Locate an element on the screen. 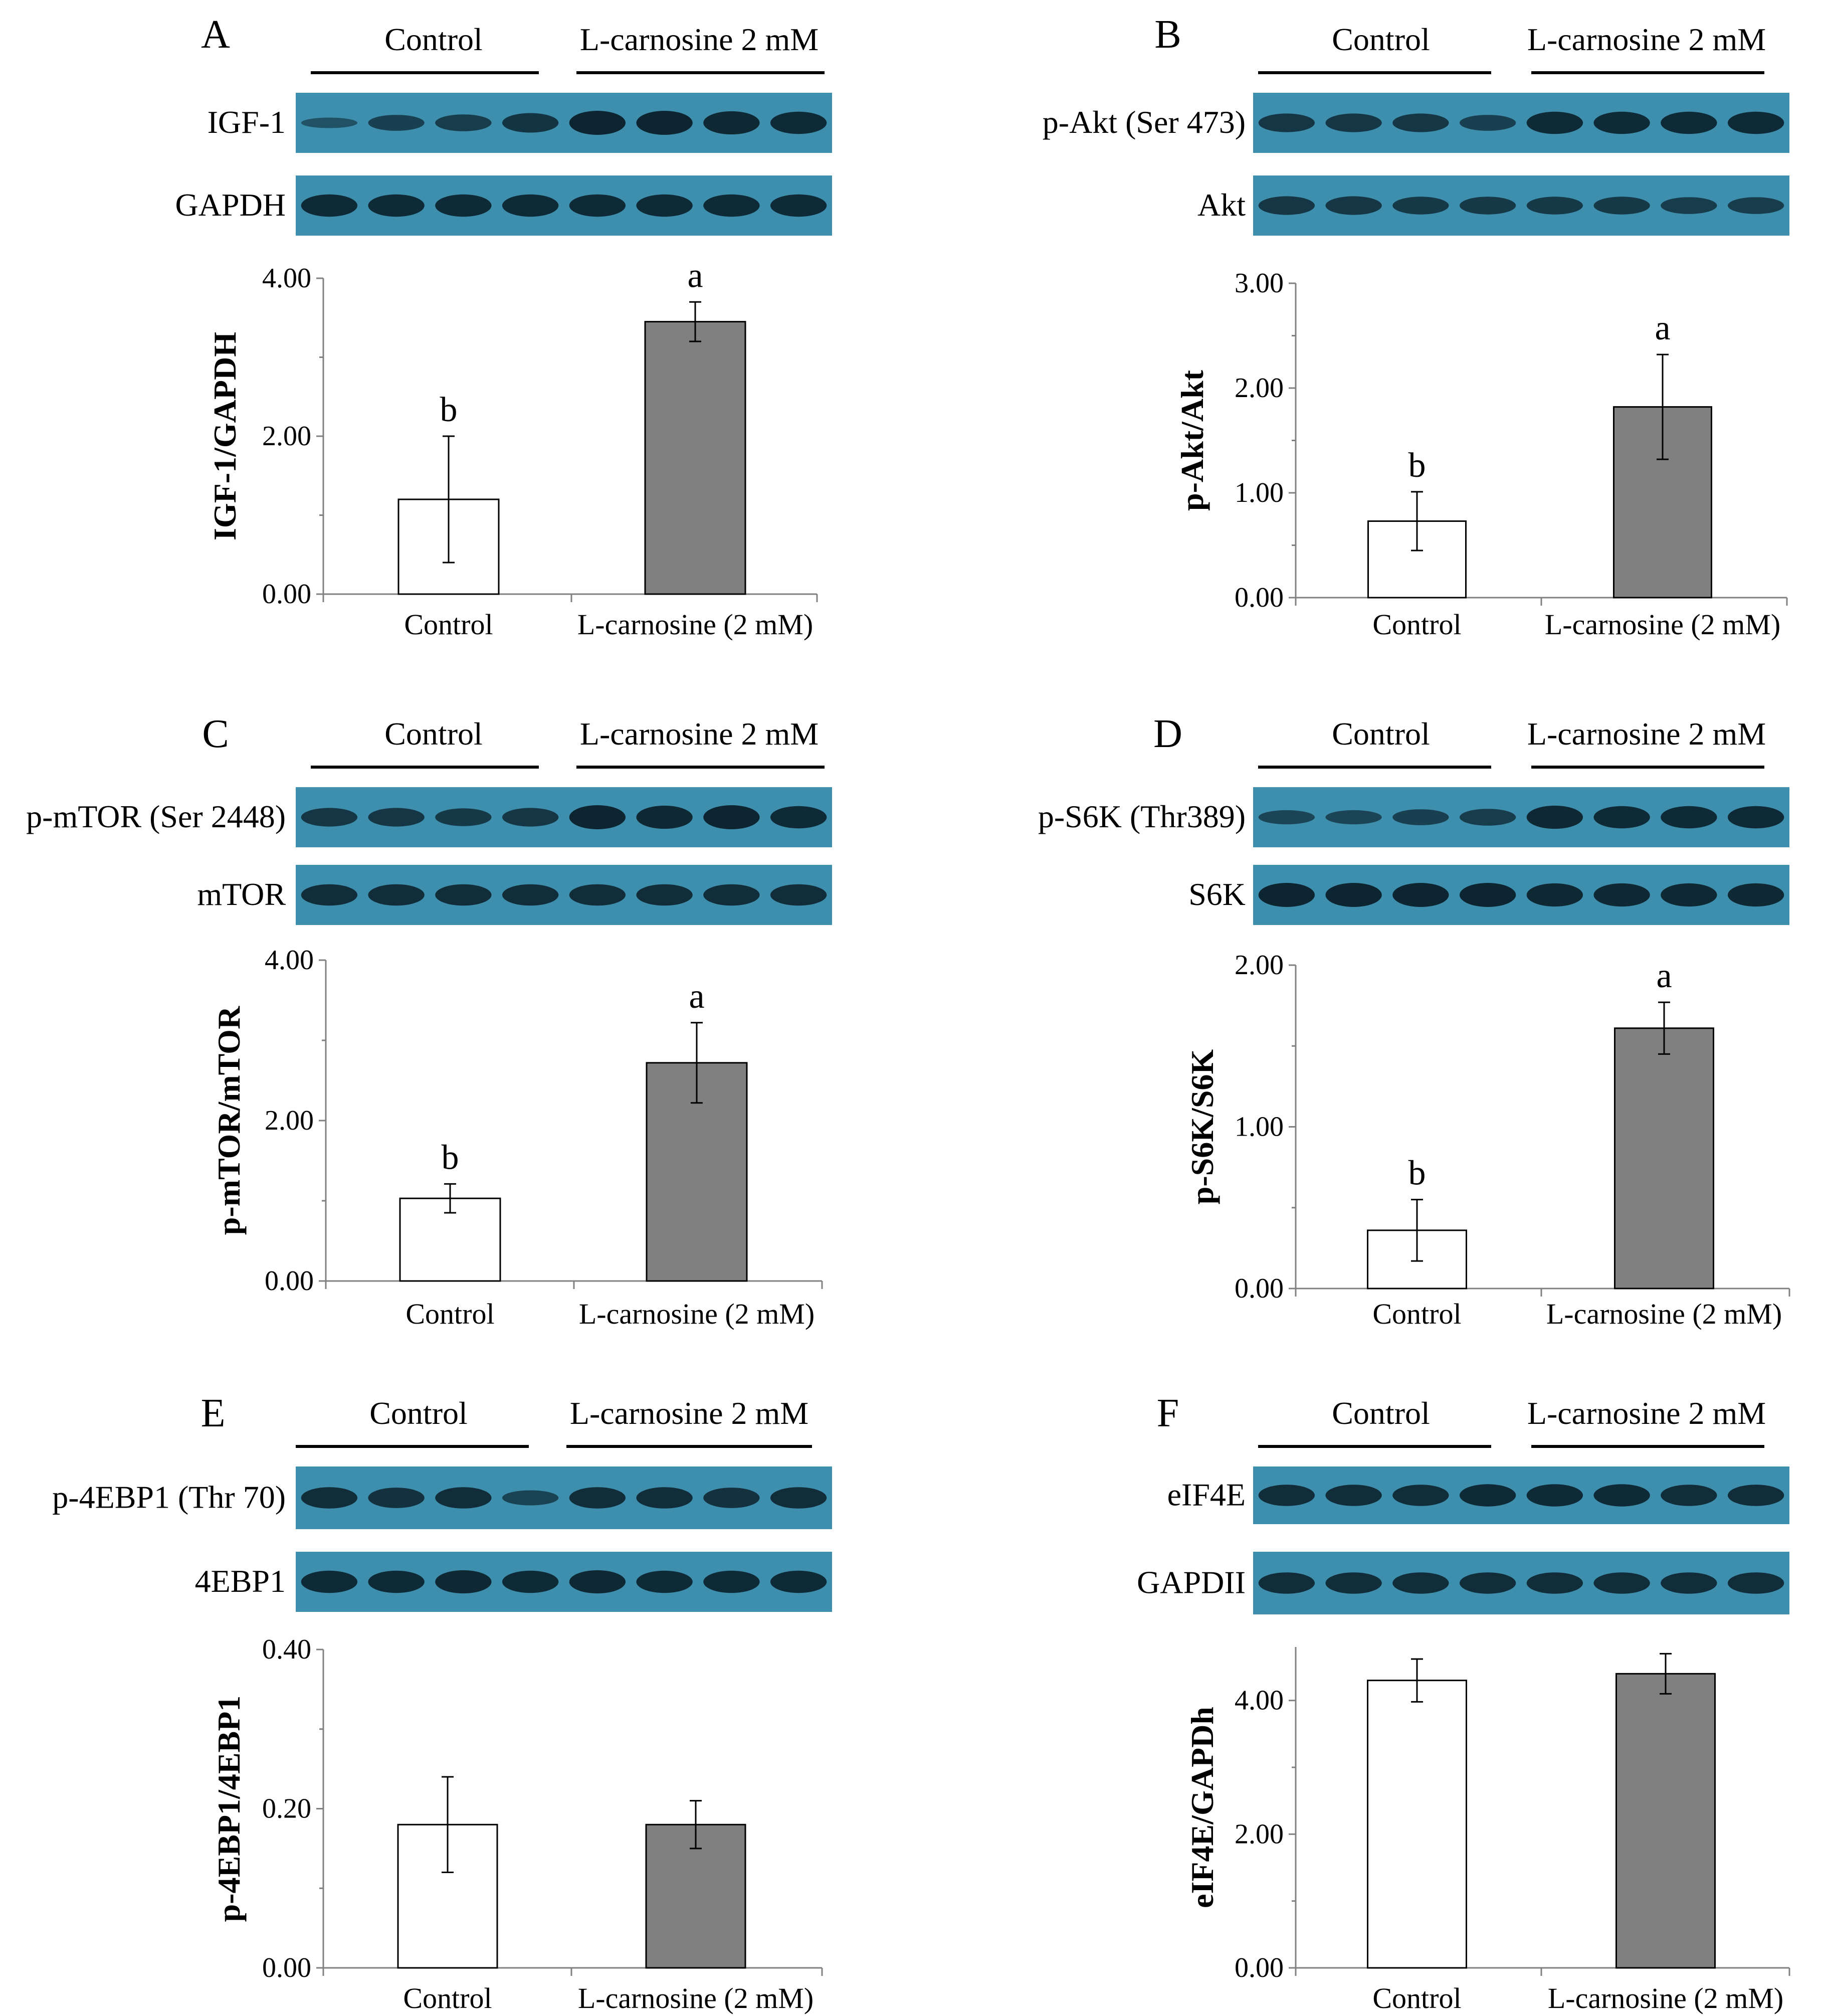 The height and width of the screenshot is (2016, 1822). y-axis-title: p-S6K/S6K is located at coordinates (1202, 1127).